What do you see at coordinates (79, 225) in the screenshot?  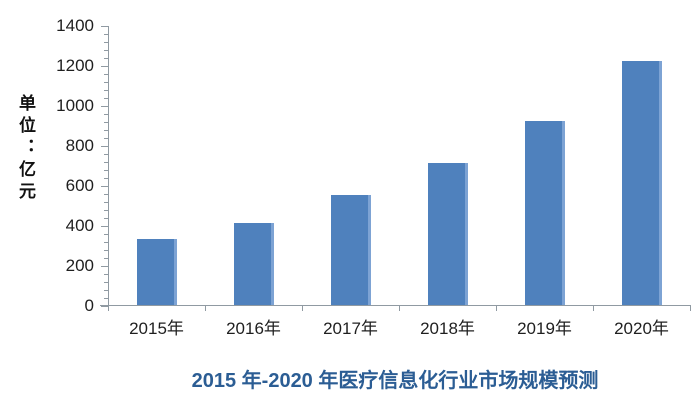 I see `y-tick-label-400: 400` at bounding box center [79, 225].